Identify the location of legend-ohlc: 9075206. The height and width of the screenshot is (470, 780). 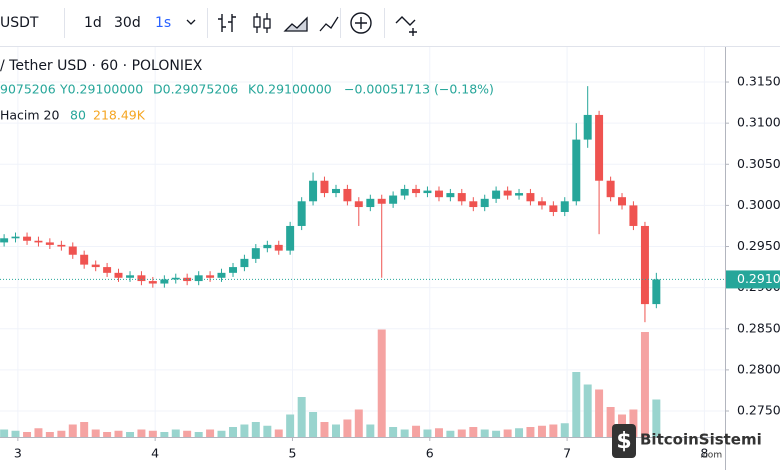
(28, 89).